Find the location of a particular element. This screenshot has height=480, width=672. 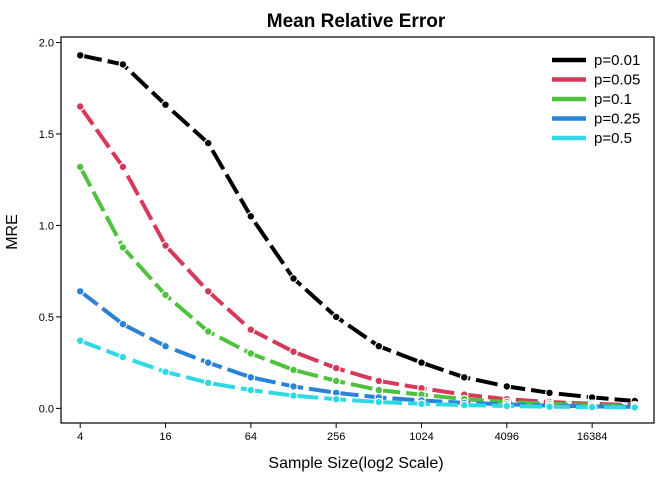

x-tick-label: 4096 is located at coordinates (507, 437).